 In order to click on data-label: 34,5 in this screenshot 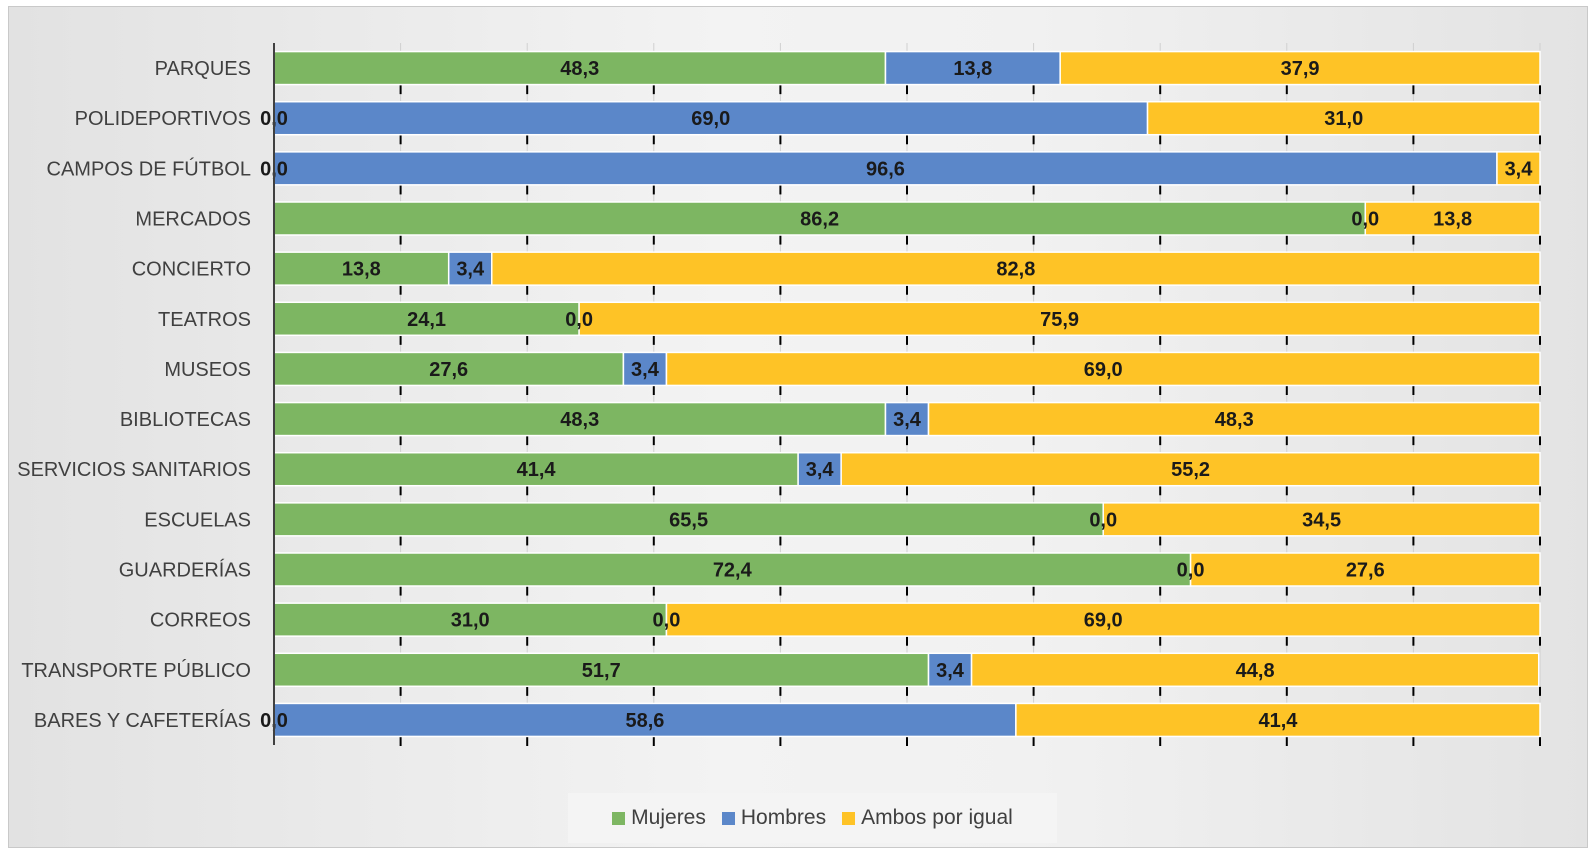, I will do `click(1321, 520)`.